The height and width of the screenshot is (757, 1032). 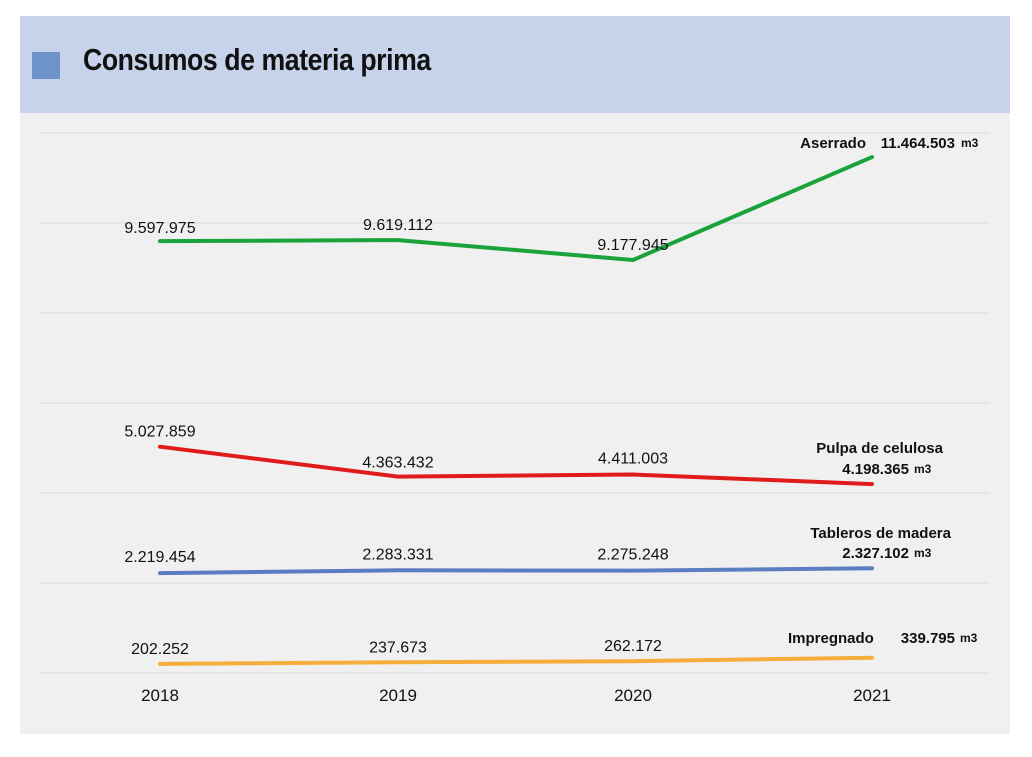 What do you see at coordinates (257, 59) in the screenshot?
I see `page-title: Consumos de materia prima` at bounding box center [257, 59].